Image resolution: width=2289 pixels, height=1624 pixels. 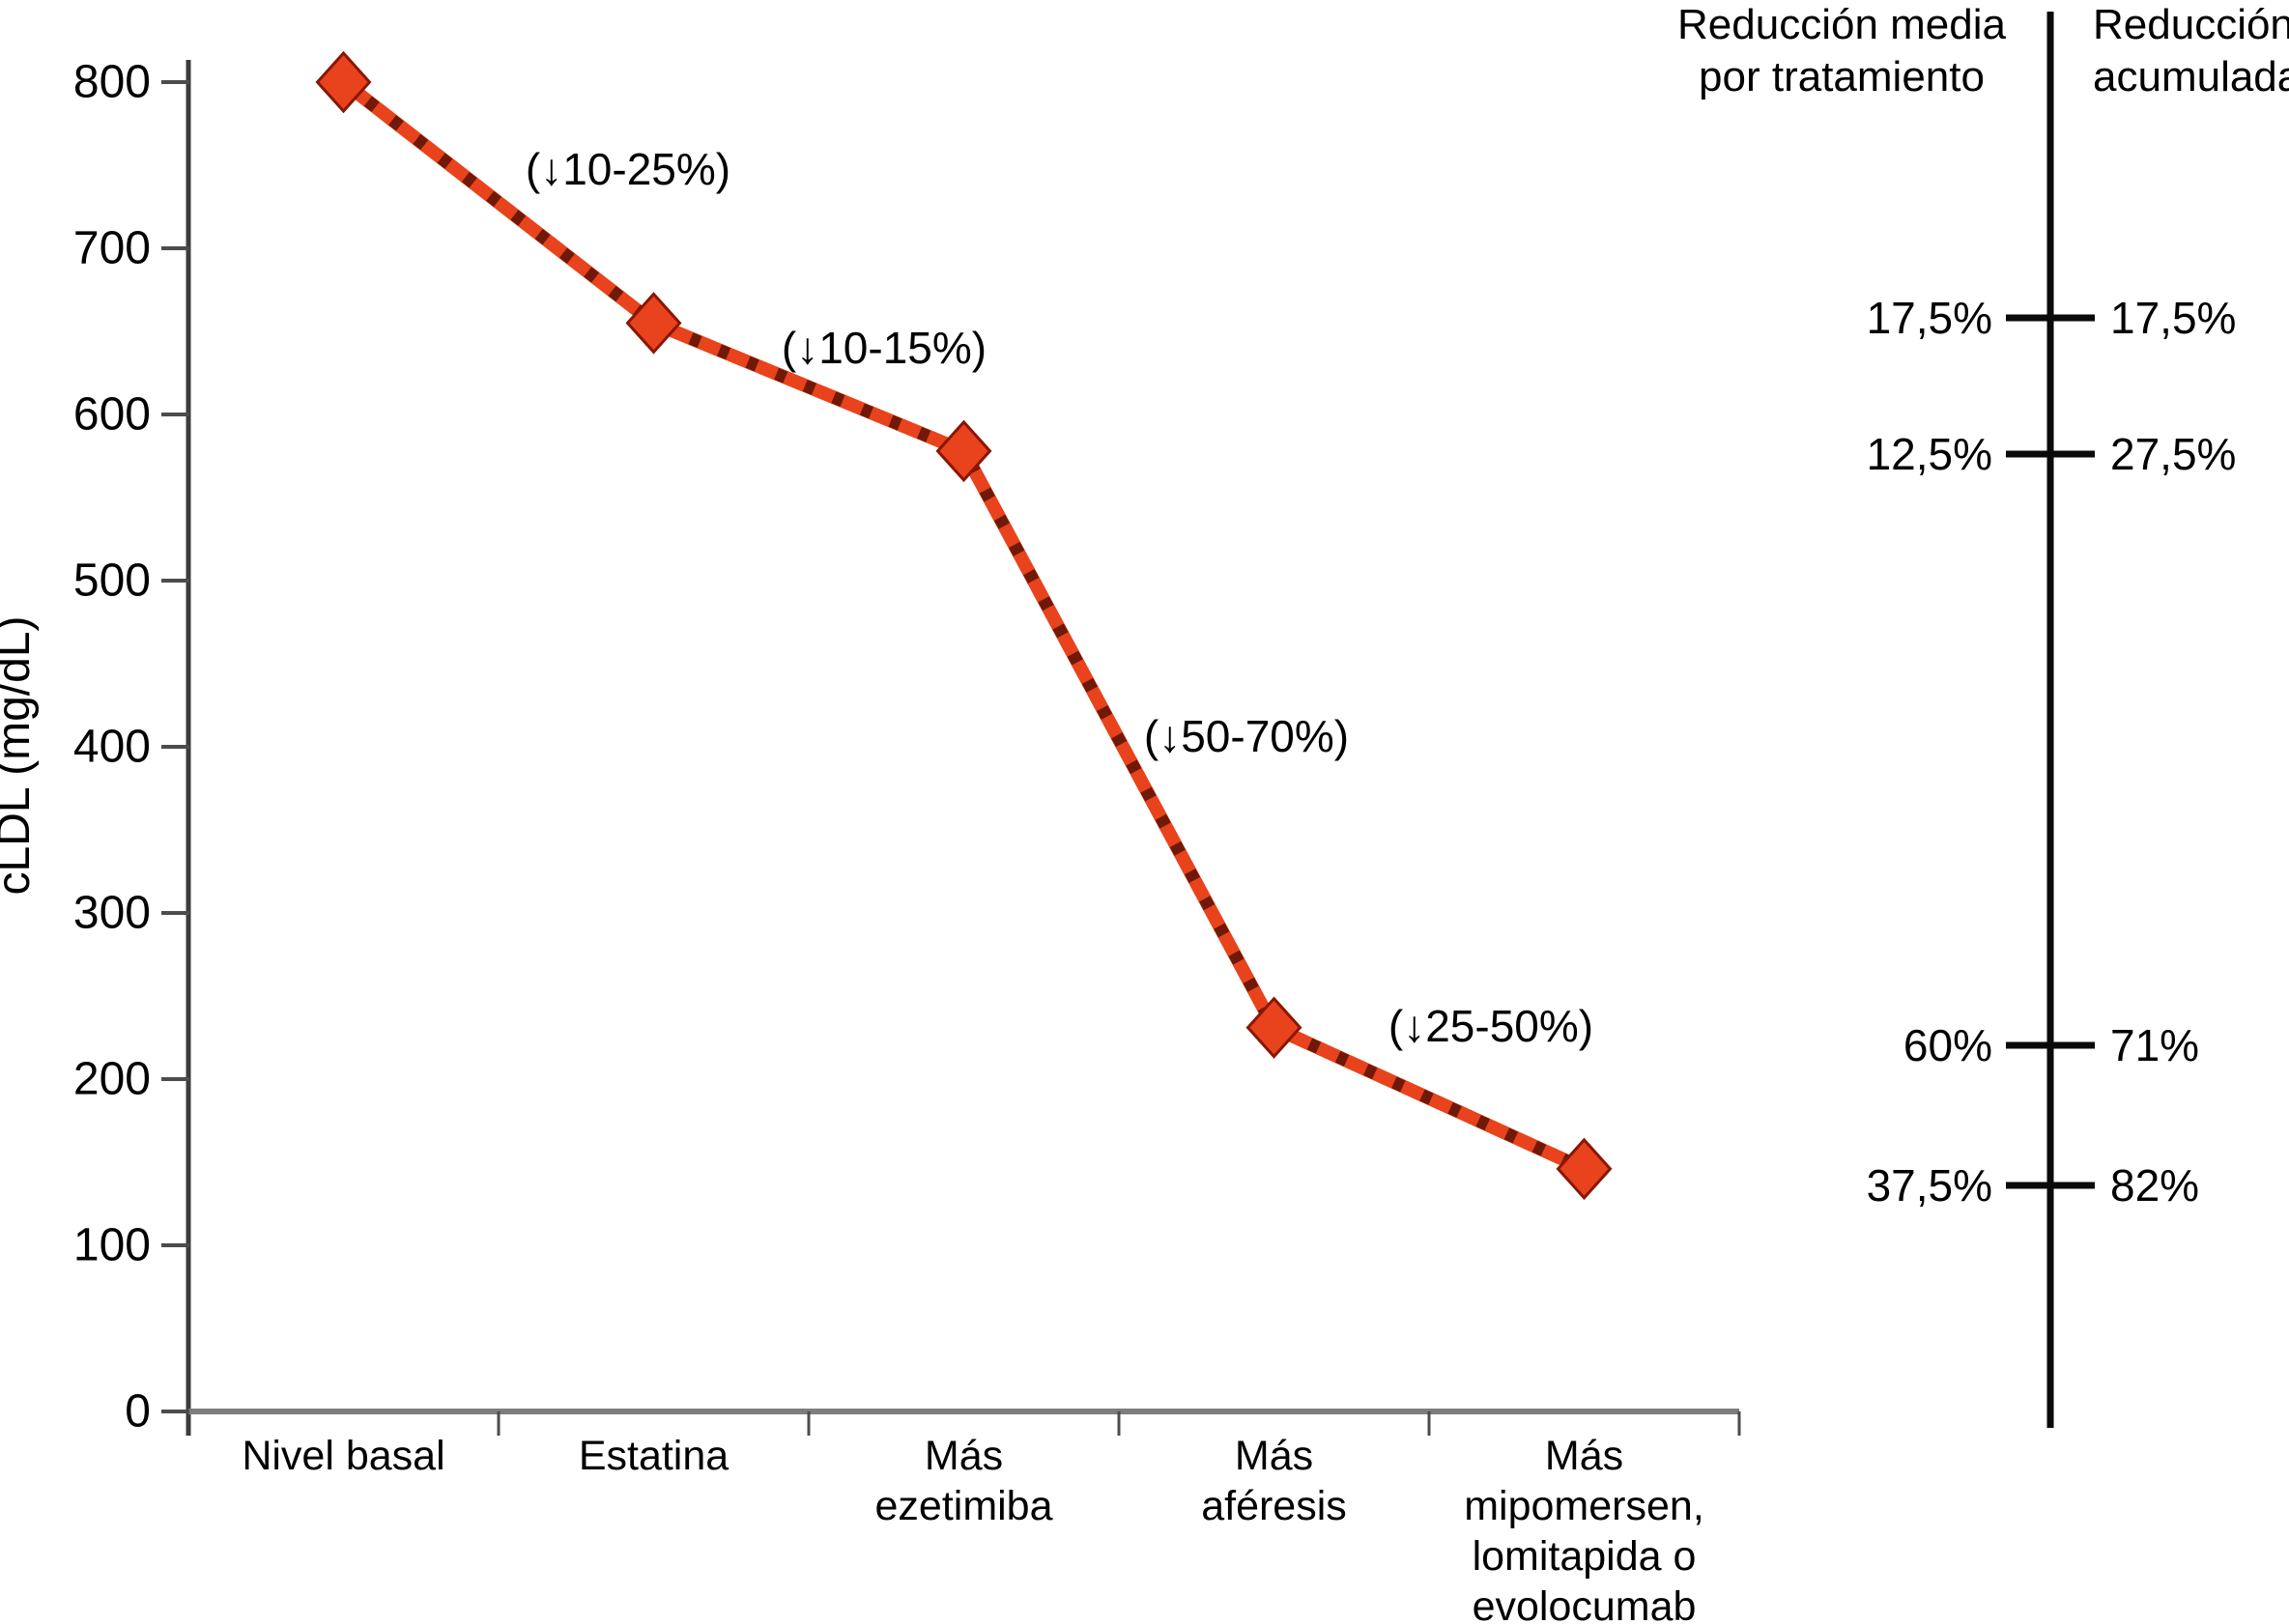 I want to click on y-tick-label: 600, so click(x=112, y=415).